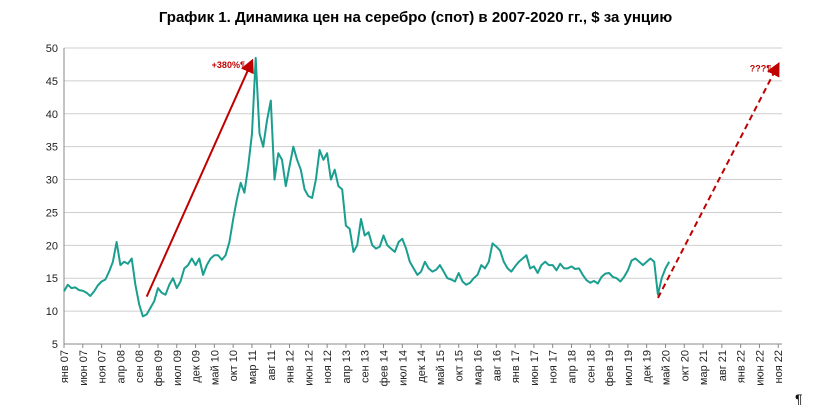 This screenshot has height=405, width=831. Describe the element at coordinates (215, 367) in the screenshot. I see `x-tick-label: май 10` at that location.